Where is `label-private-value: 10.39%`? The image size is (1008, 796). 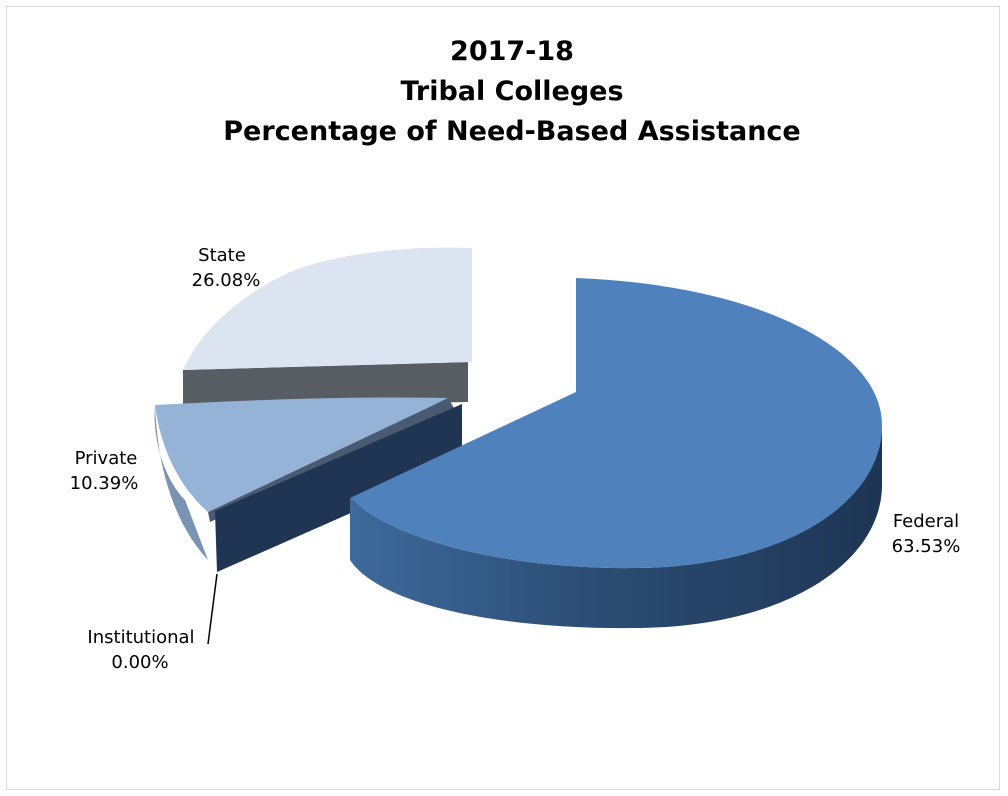 label-private-value: 10.39% is located at coordinates (104, 483).